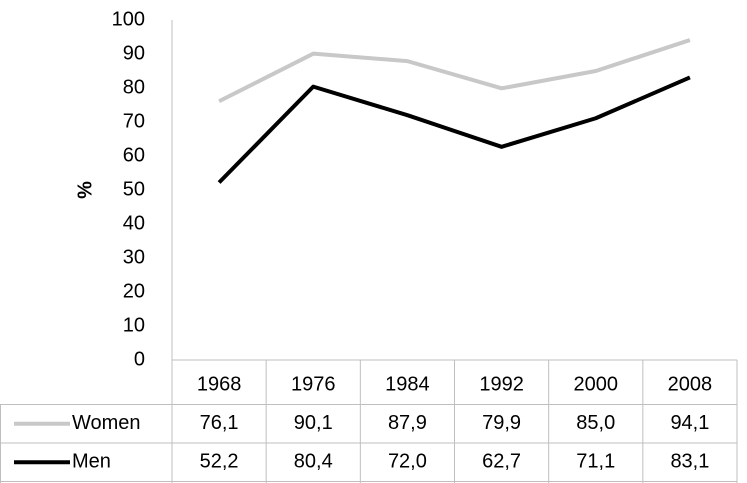 This screenshot has height=483, width=747. I want to click on table-value: 85,0, so click(595, 423).